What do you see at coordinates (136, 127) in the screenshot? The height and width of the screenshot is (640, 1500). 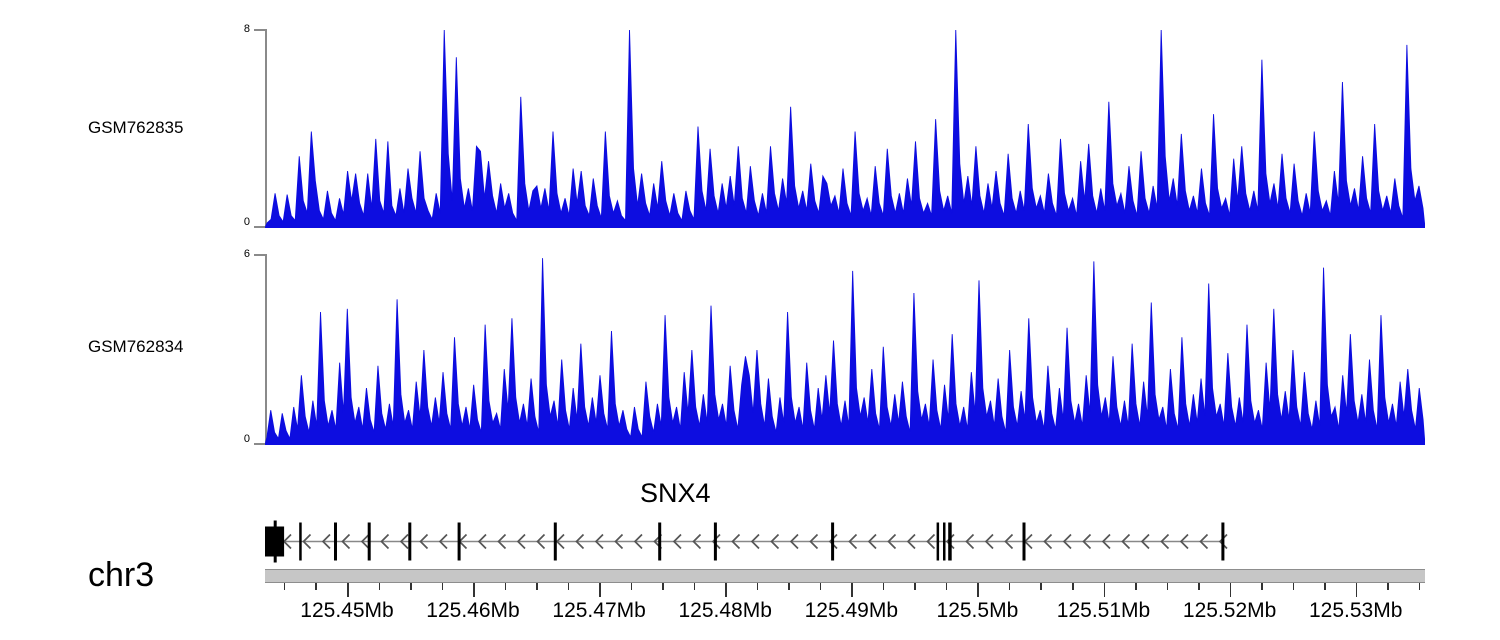 I see `track-label-gsm762835: GSM762835` at bounding box center [136, 127].